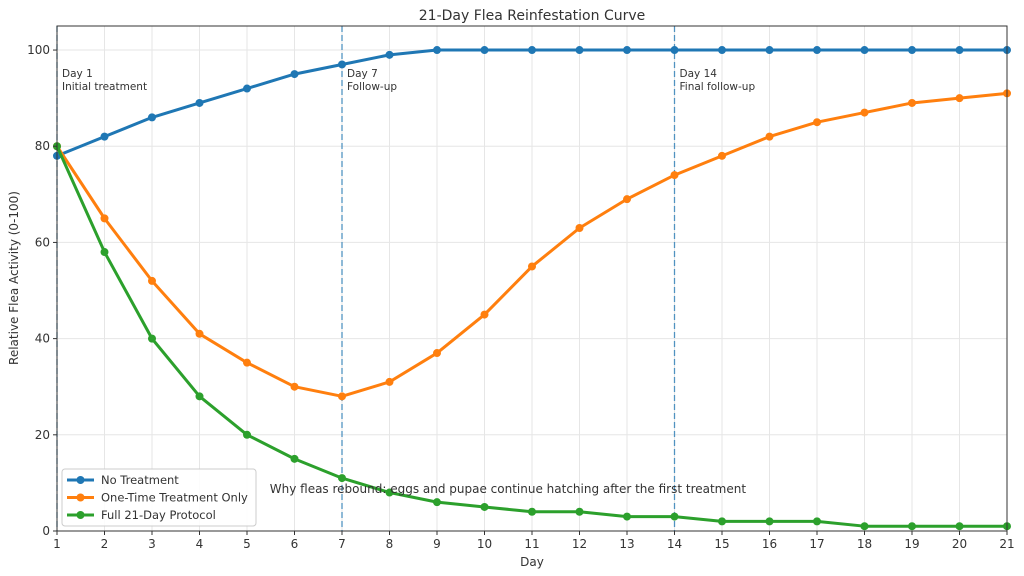 Image resolution: width=1024 pixels, height=576 pixels. I want to click on x-tick-label: 1, so click(57, 544).